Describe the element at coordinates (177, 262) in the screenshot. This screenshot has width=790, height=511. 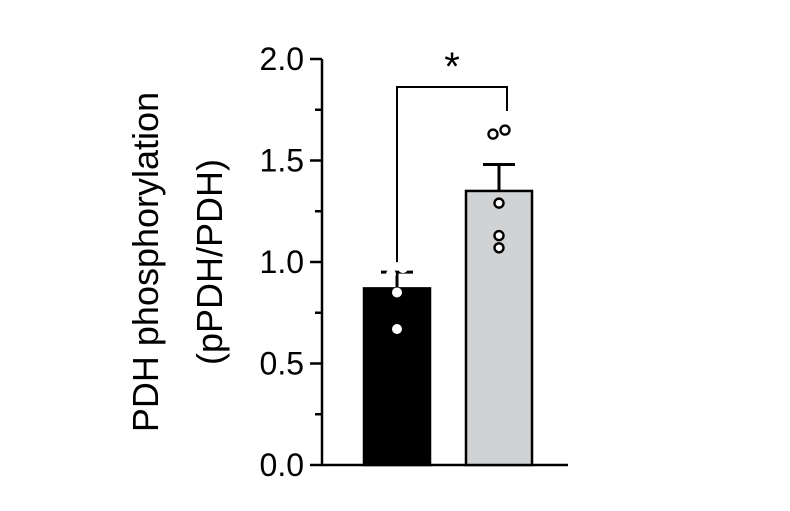
I see `y-axis-title: PDH phosphorylation (pPDH/PDH)` at that location.